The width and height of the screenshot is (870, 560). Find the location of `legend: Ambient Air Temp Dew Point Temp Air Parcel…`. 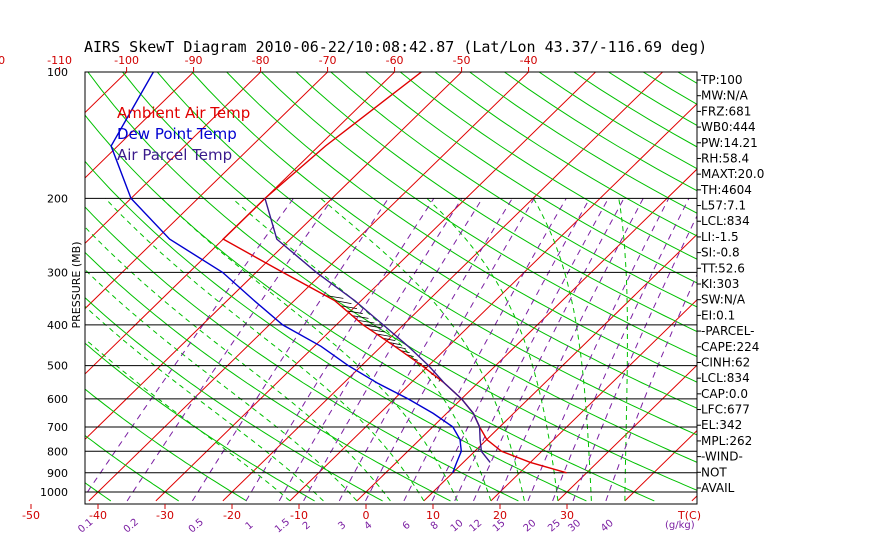

legend: Ambient Air Temp Dew Point Temp Air Parcel… is located at coordinates (183, 134).